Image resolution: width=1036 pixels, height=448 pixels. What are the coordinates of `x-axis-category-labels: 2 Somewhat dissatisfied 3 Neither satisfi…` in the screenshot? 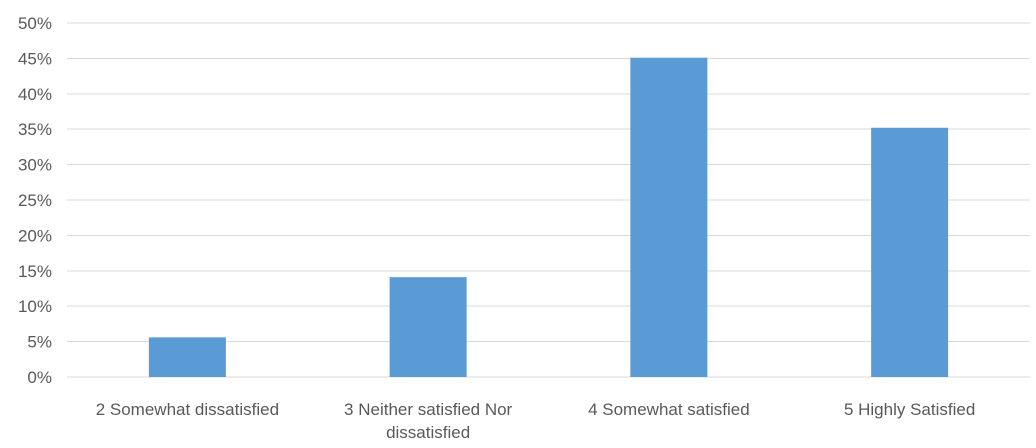 It's located at (536, 421).